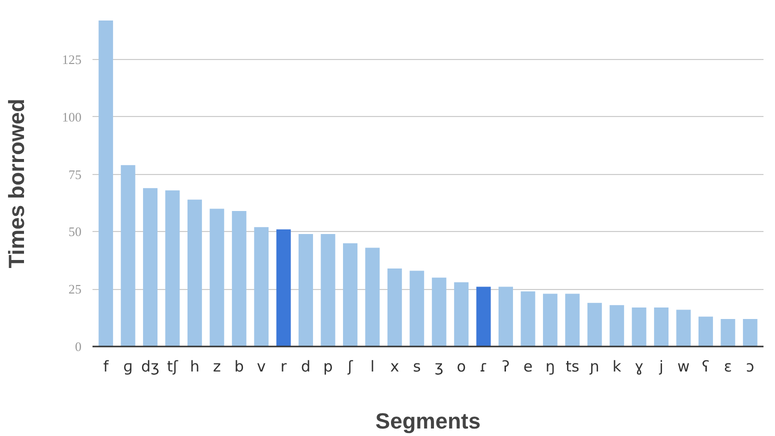  What do you see at coordinates (75, 232) in the screenshot?
I see `y-tick-label: 50` at bounding box center [75, 232].